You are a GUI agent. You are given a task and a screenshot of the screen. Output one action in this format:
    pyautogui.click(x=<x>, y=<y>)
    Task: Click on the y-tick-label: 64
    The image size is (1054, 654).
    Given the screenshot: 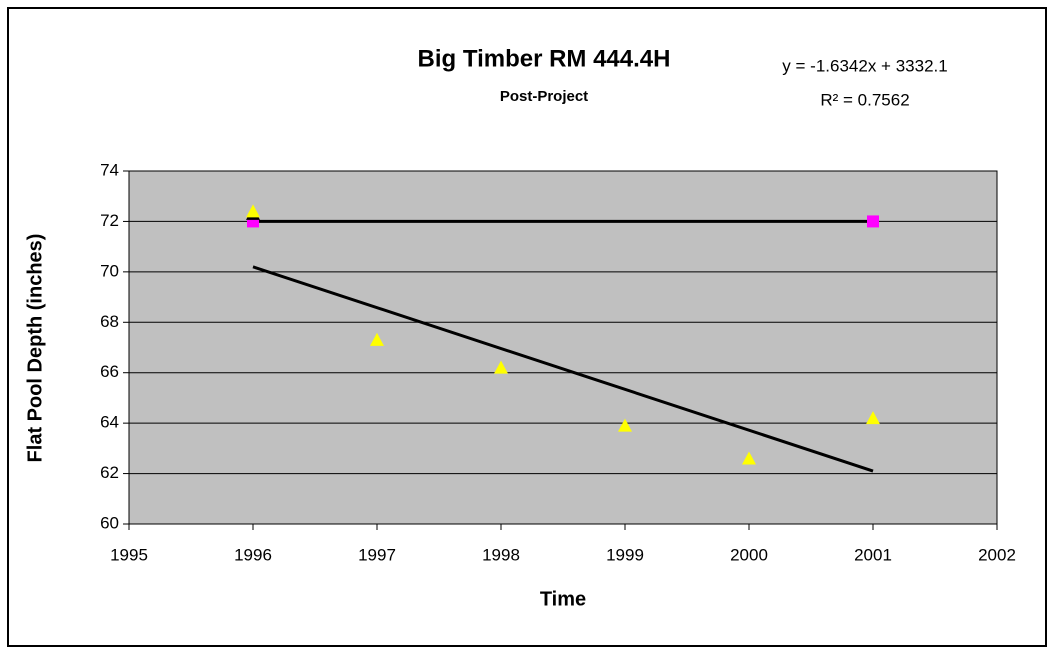 What is the action you would take?
    pyautogui.click(x=109, y=422)
    